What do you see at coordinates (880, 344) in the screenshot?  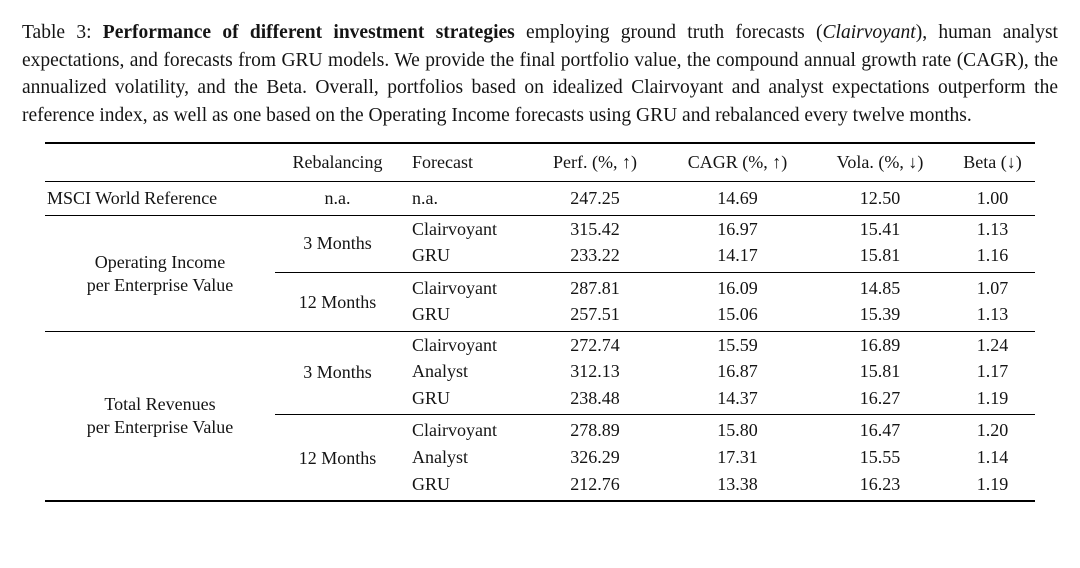 I see `cell-vola: 16.89` at bounding box center [880, 344].